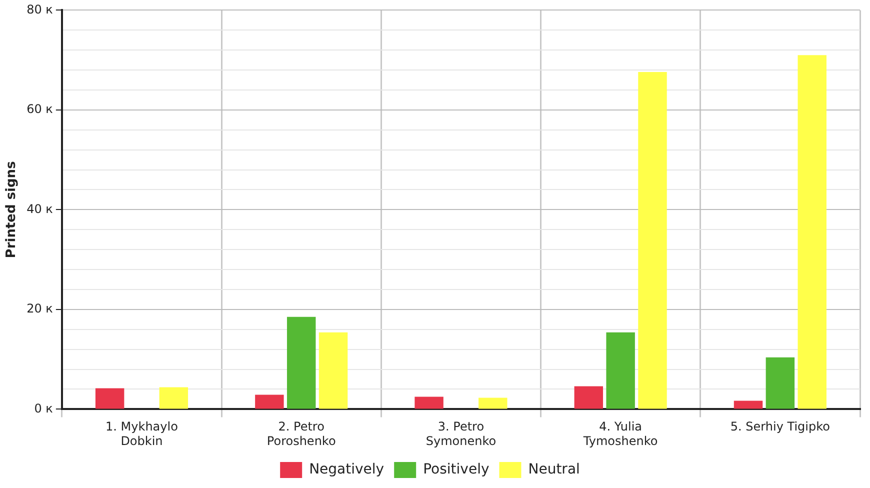 Image resolution: width=870 pixels, height=488 pixels. I want to click on legend-label: Positively, so click(456, 470).